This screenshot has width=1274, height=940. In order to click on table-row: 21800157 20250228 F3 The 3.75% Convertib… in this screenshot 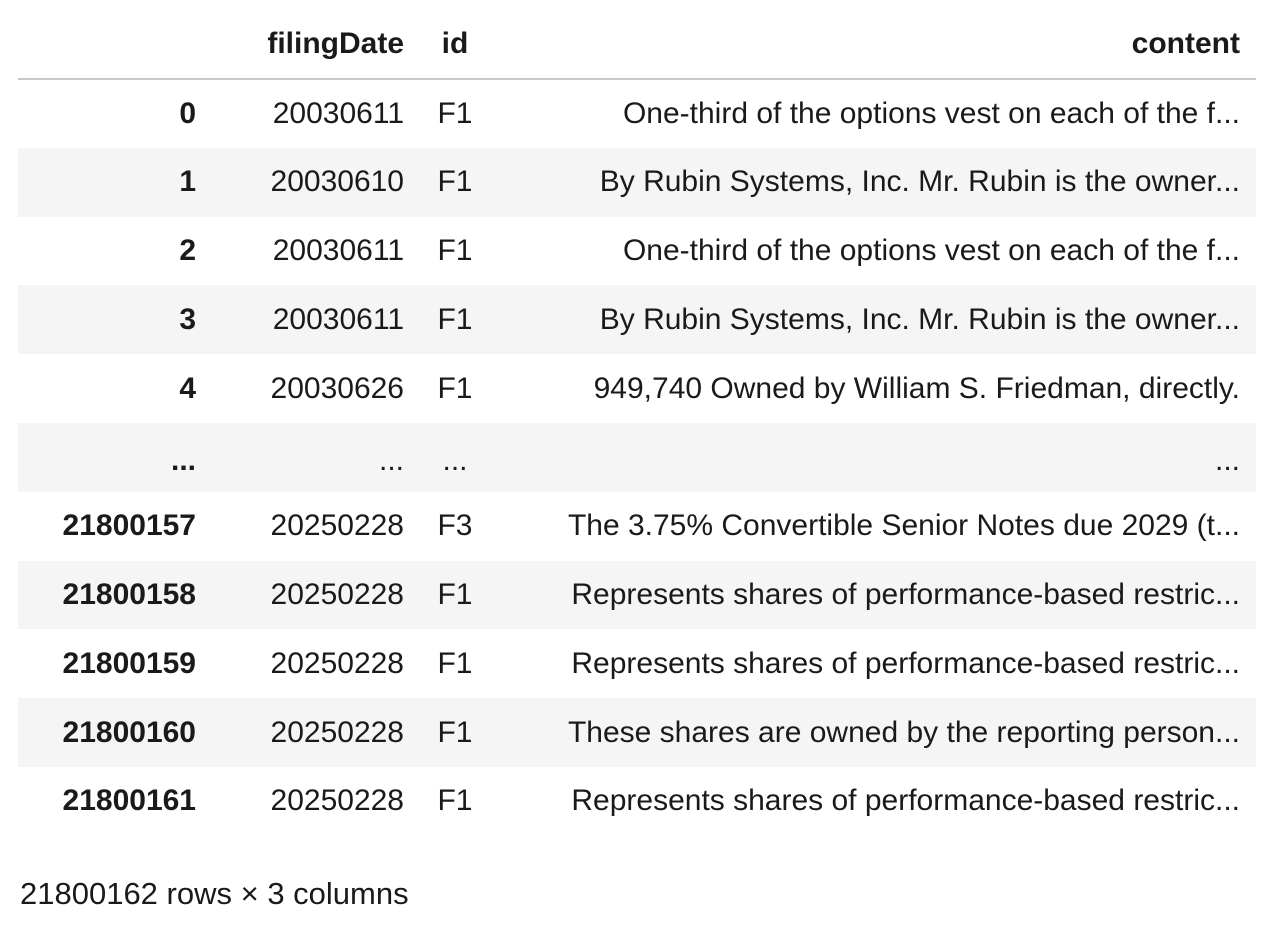, I will do `click(637, 526)`.